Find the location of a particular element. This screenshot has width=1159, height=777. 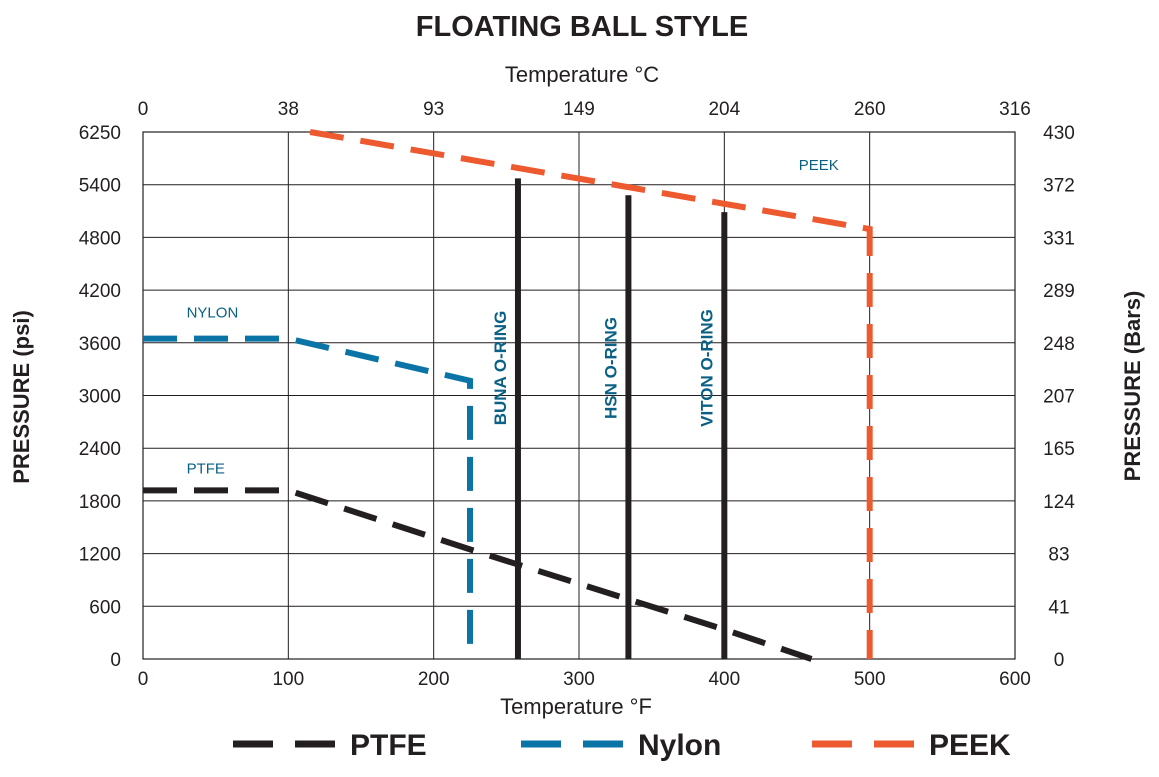

left-axis-title: PRESSURE (psi) is located at coordinates (21, 397).